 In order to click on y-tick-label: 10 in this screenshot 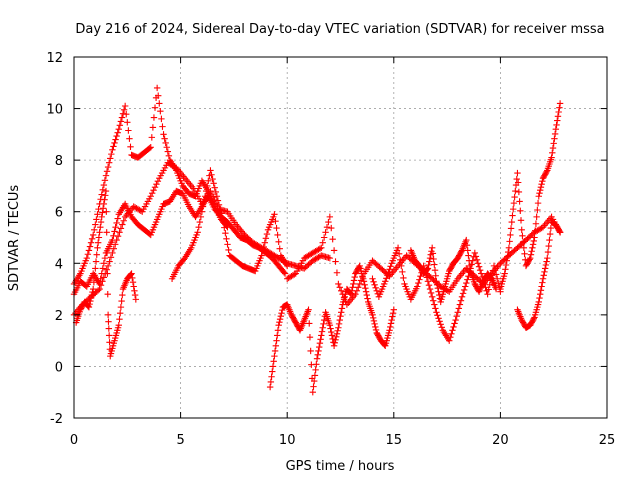, I will do `click(54, 110)`.